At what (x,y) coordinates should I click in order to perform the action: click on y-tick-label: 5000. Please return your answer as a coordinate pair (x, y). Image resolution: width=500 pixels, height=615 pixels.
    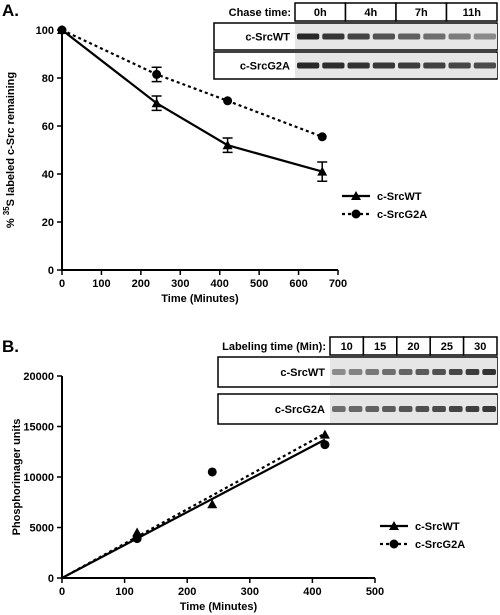
    Looking at the image, I should click on (42, 529).